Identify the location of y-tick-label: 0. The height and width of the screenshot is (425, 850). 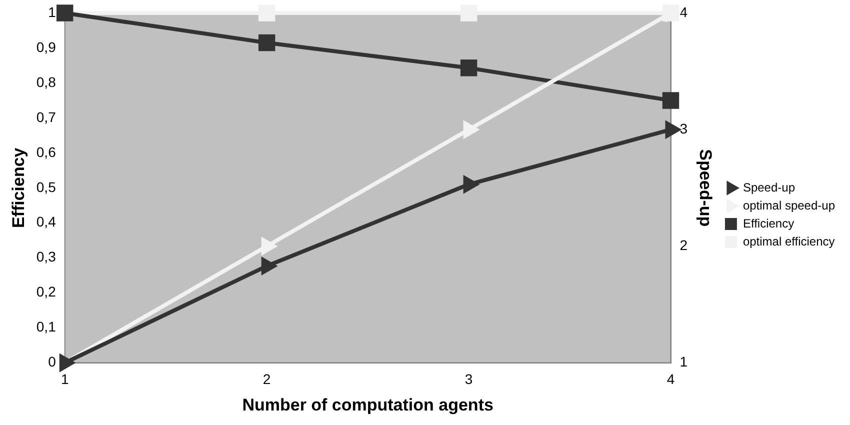
(52, 362).